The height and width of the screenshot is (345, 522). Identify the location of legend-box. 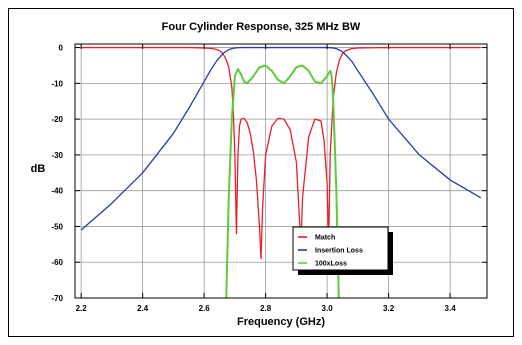
(340, 248).